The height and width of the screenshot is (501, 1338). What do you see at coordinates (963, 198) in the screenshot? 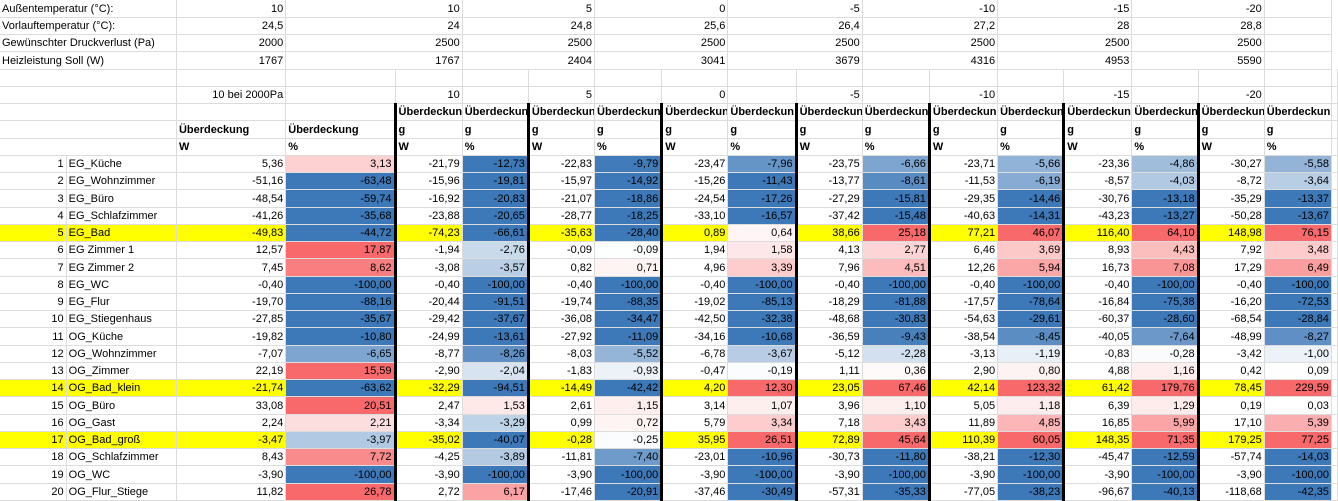
I see `watt-cell: -29,35` at bounding box center [963, 198].